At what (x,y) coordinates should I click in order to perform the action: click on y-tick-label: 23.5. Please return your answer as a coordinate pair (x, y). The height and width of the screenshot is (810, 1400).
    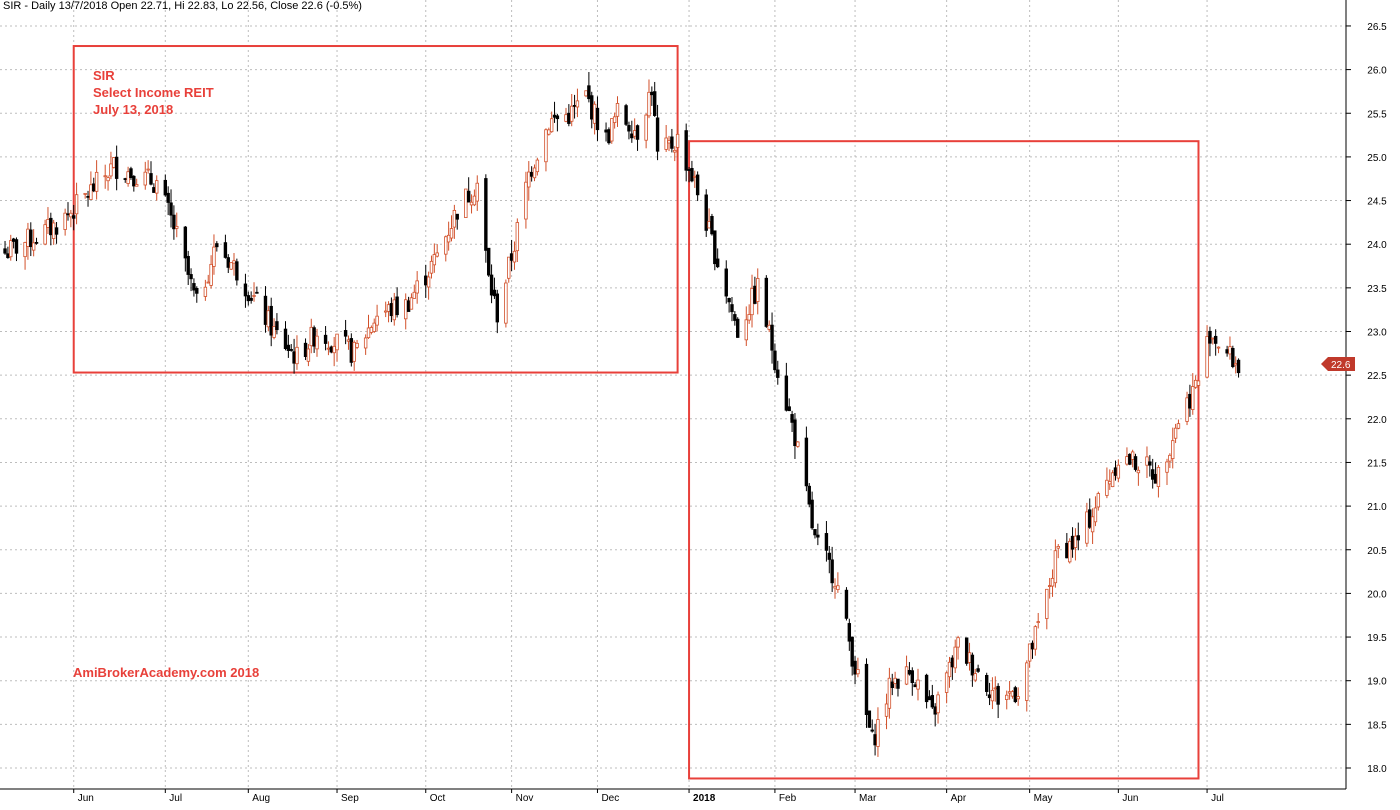
    Looking at the image, I should click on (1377, 289).